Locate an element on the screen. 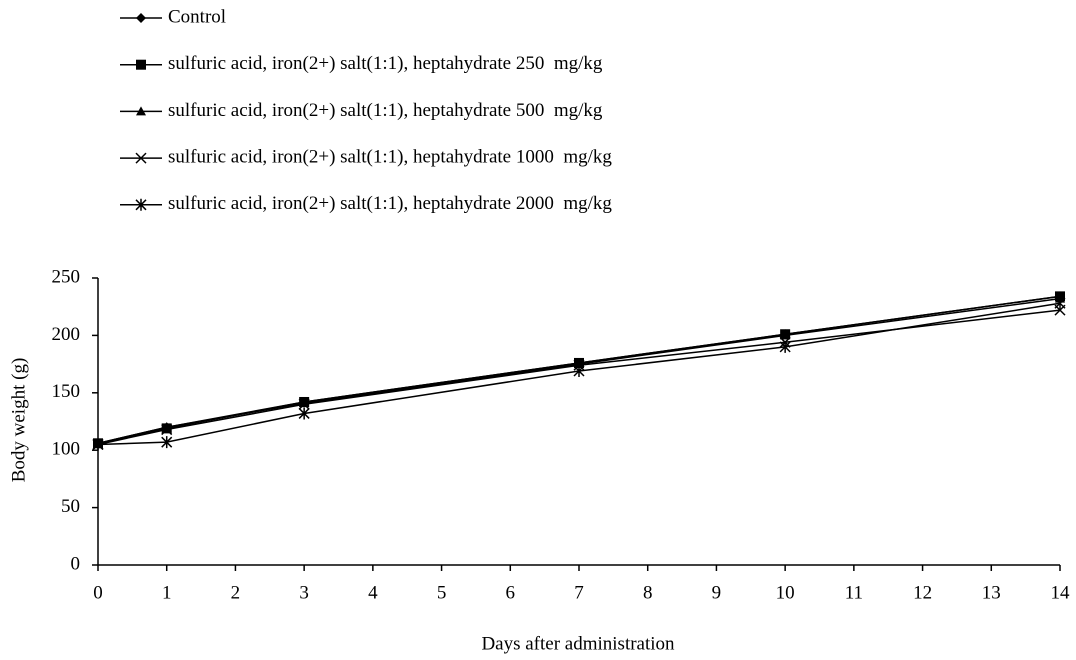 This screenshot has height=660, width=1076. y-tick-label: 100 is located at coordinates (66, 449).